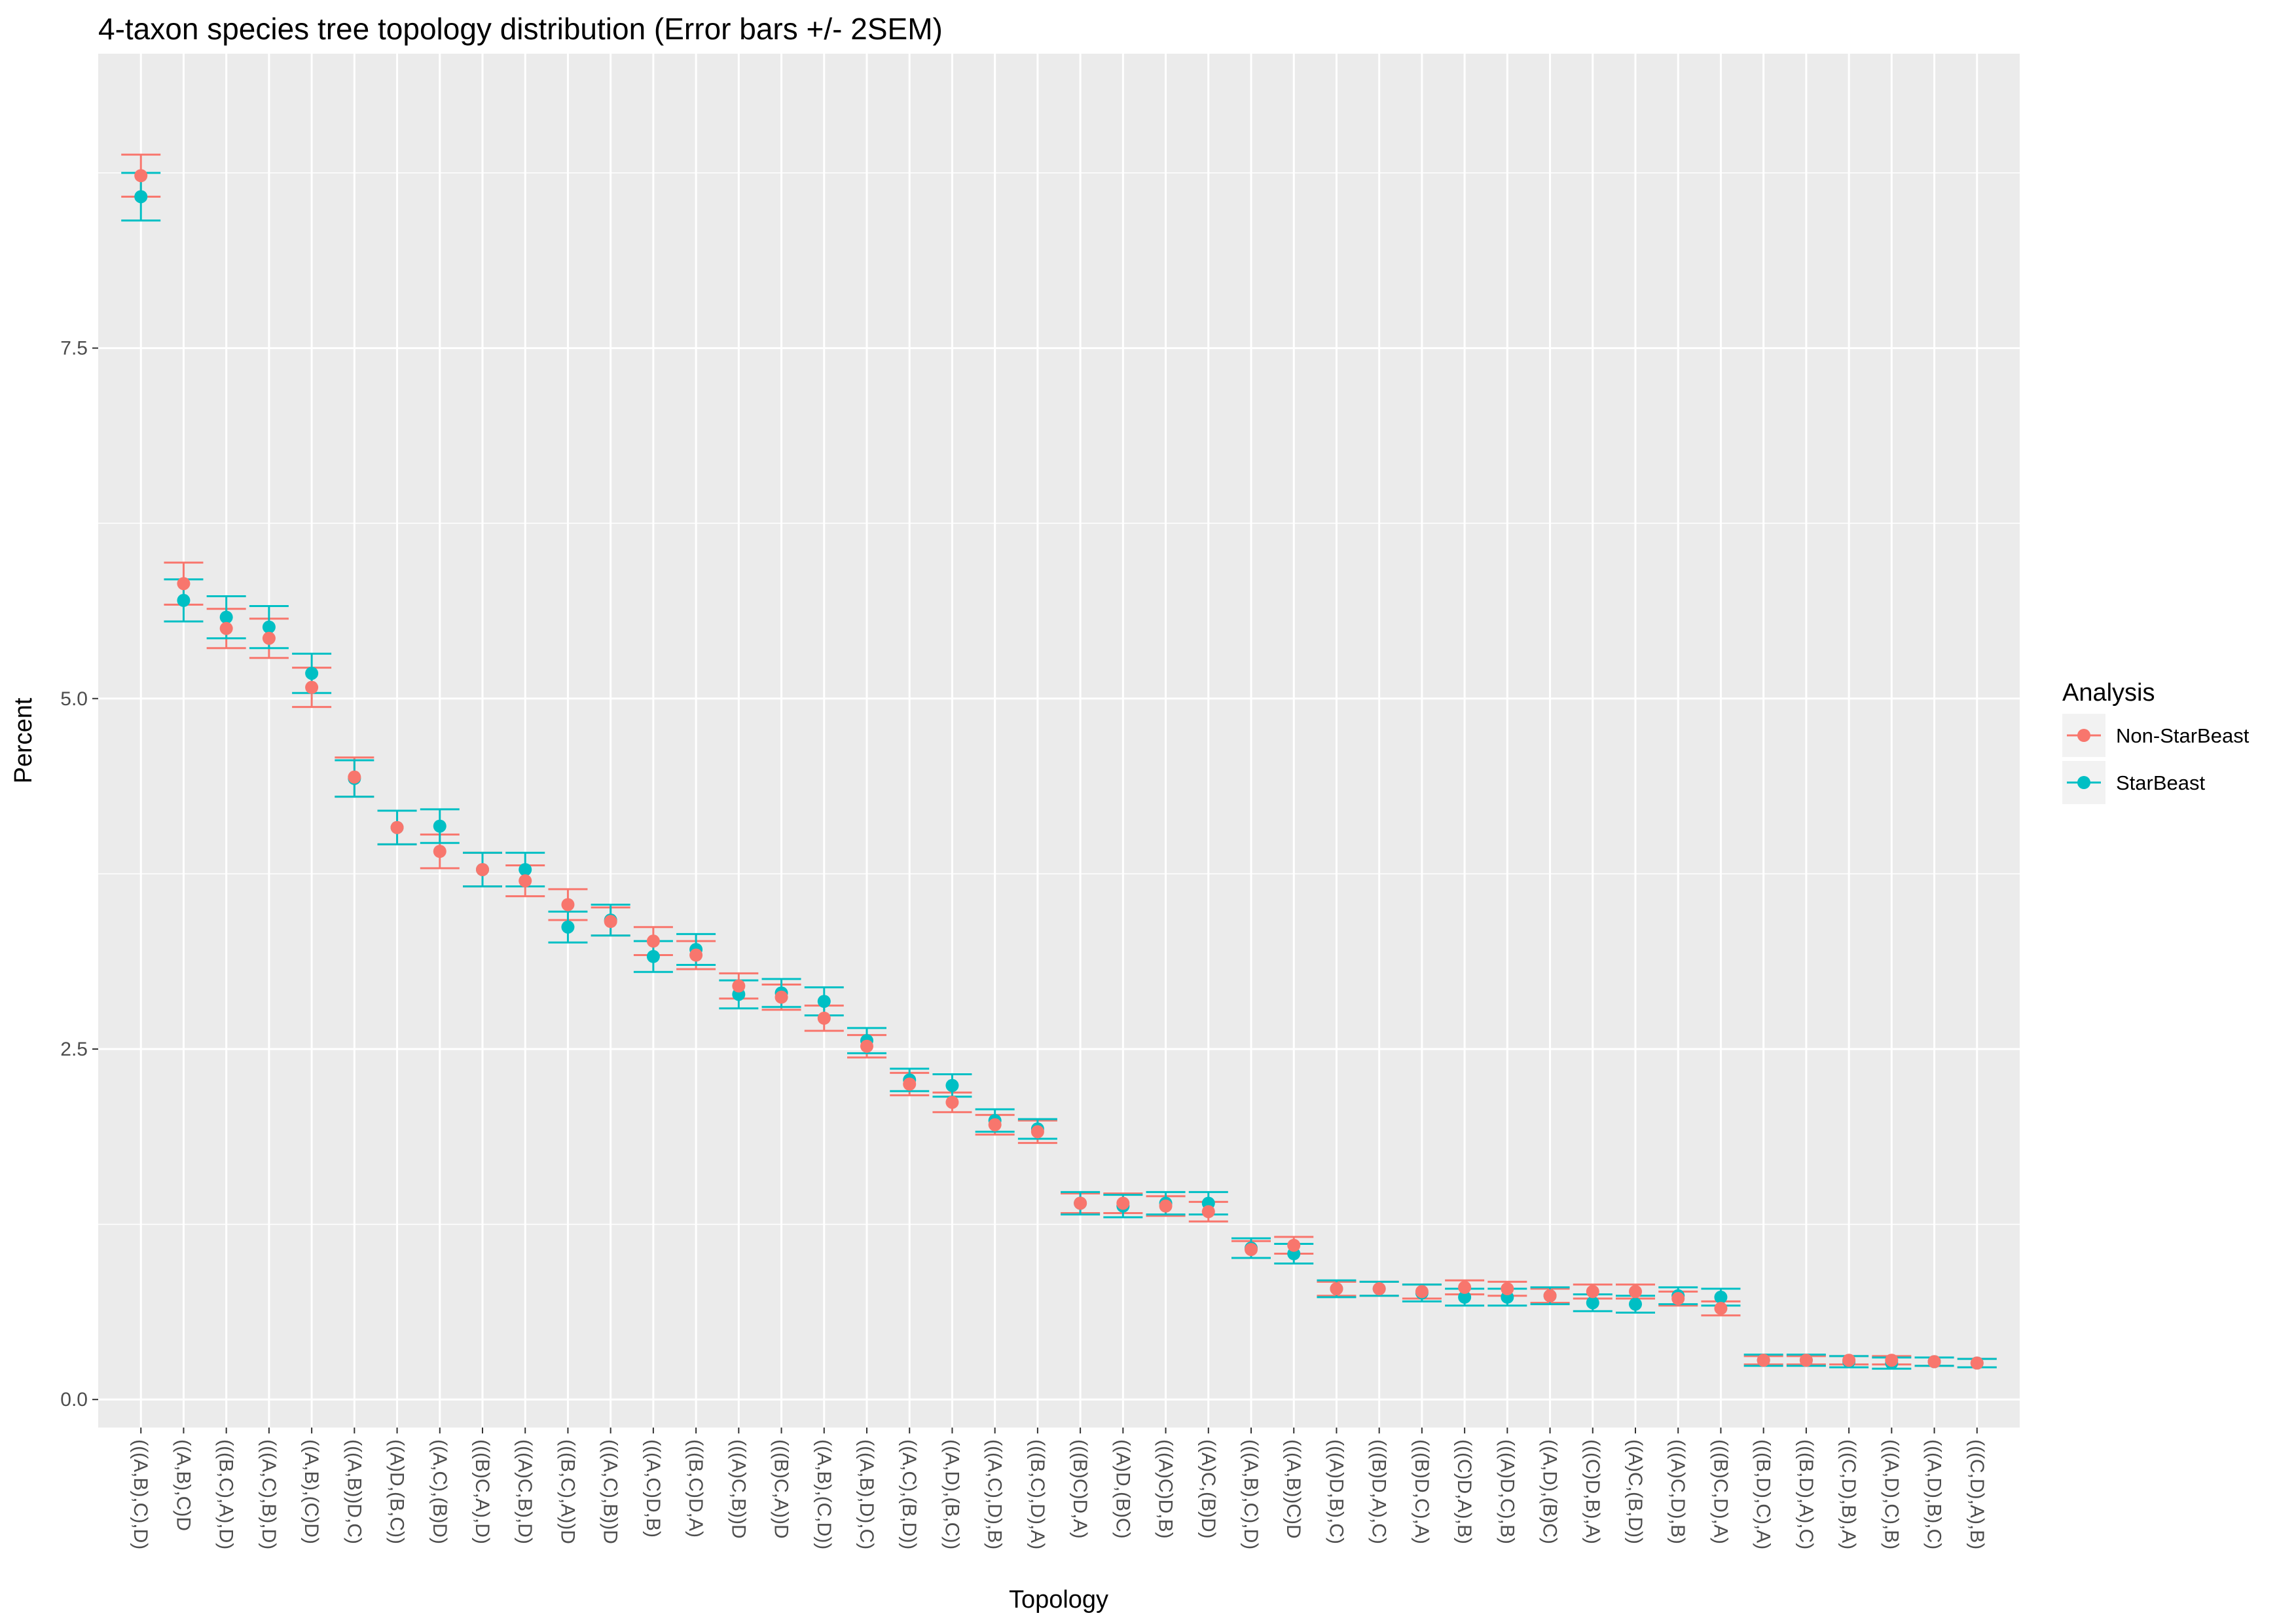 This screenshot has height=1624, width=2296. I want to click on x-tick-label: (((B,C),D),A), so click(1037, 1494).